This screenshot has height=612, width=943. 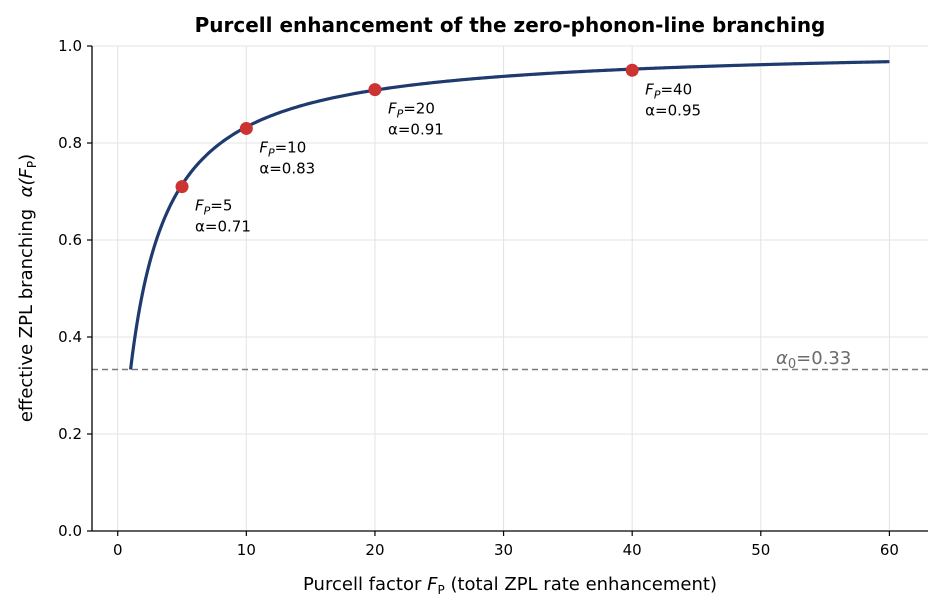 I want to click on marker-label-fp: FP=10, so click(x=282, y=148).